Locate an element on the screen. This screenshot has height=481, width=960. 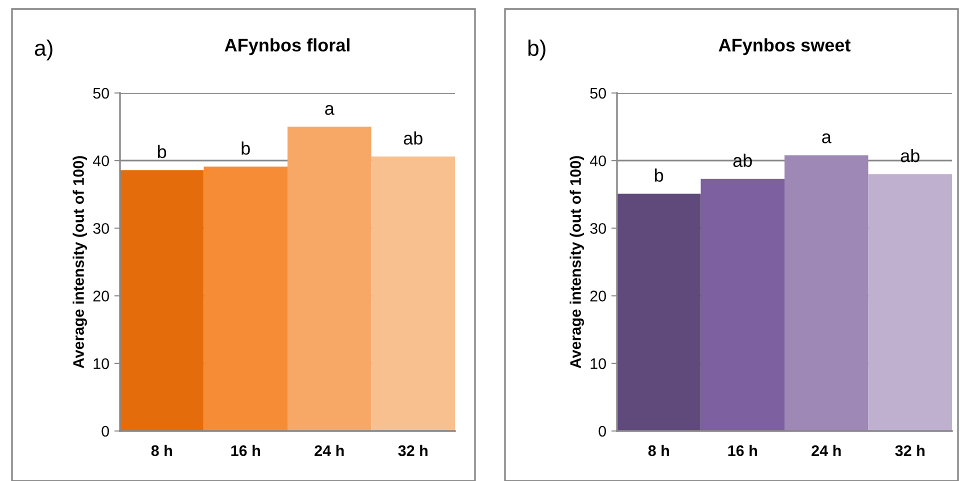
text: a) is located at coordinates (43, 50).